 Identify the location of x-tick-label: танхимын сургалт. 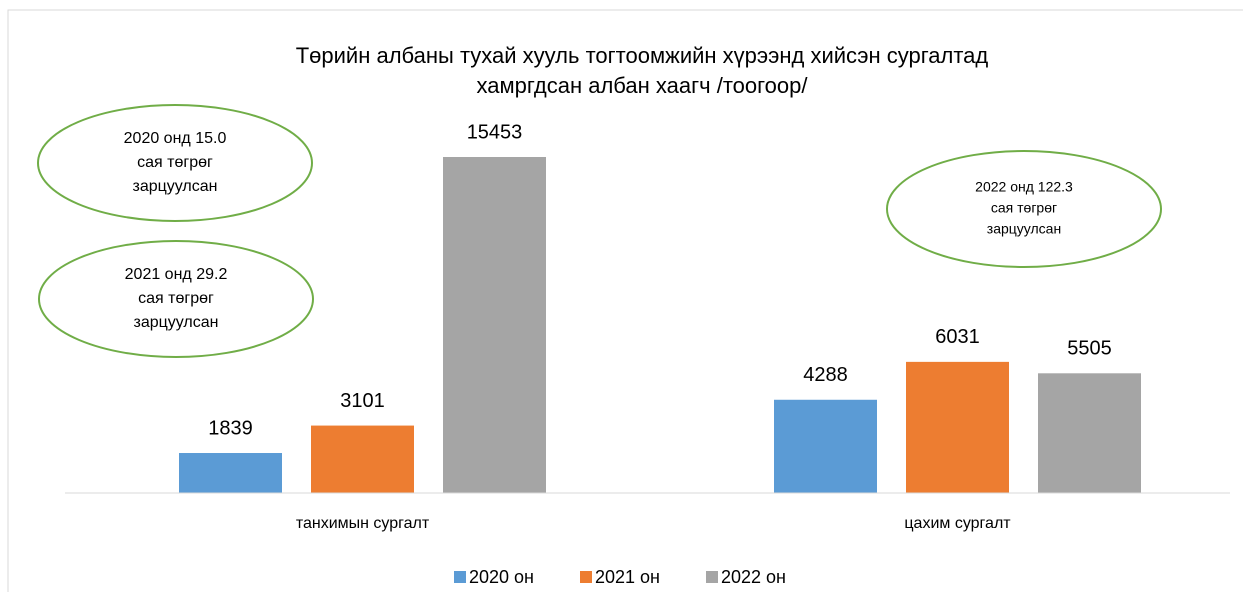
(363, 523).